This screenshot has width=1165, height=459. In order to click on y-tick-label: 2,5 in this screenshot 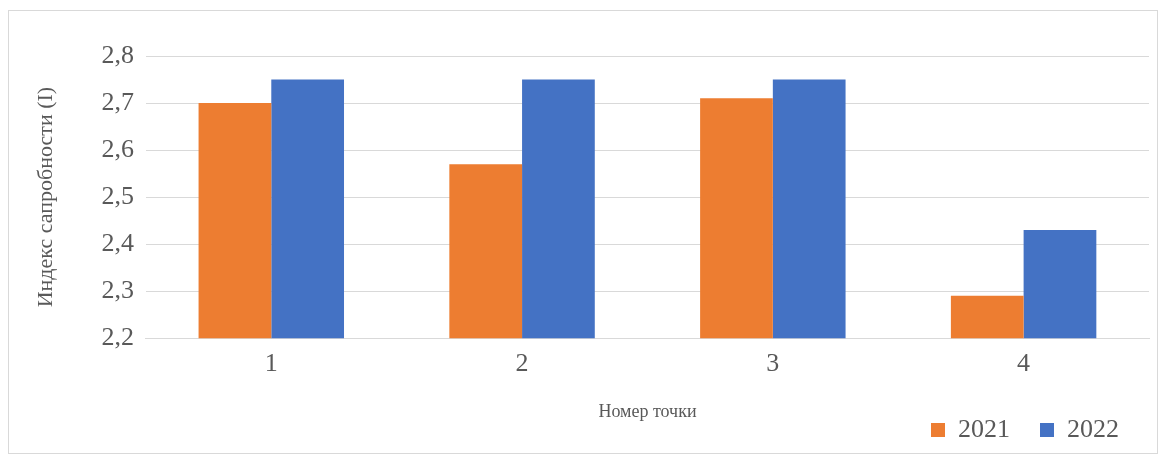, I will do `click(117, 195)`.